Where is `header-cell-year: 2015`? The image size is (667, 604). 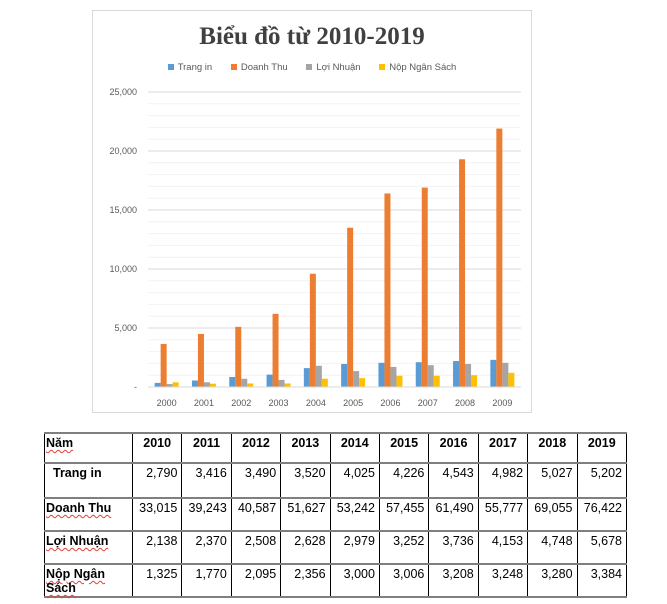 header-cell-year: 2015 is located at coordinates (404, 448).